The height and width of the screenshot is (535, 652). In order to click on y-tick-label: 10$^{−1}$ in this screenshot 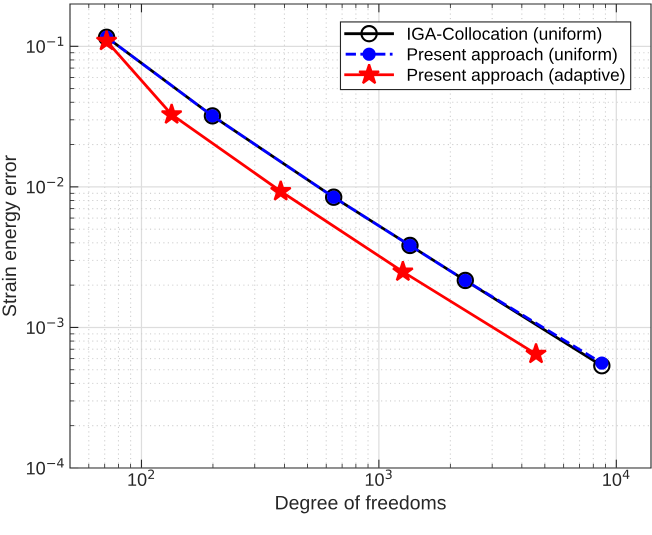, I will do `click(45, 44)`.